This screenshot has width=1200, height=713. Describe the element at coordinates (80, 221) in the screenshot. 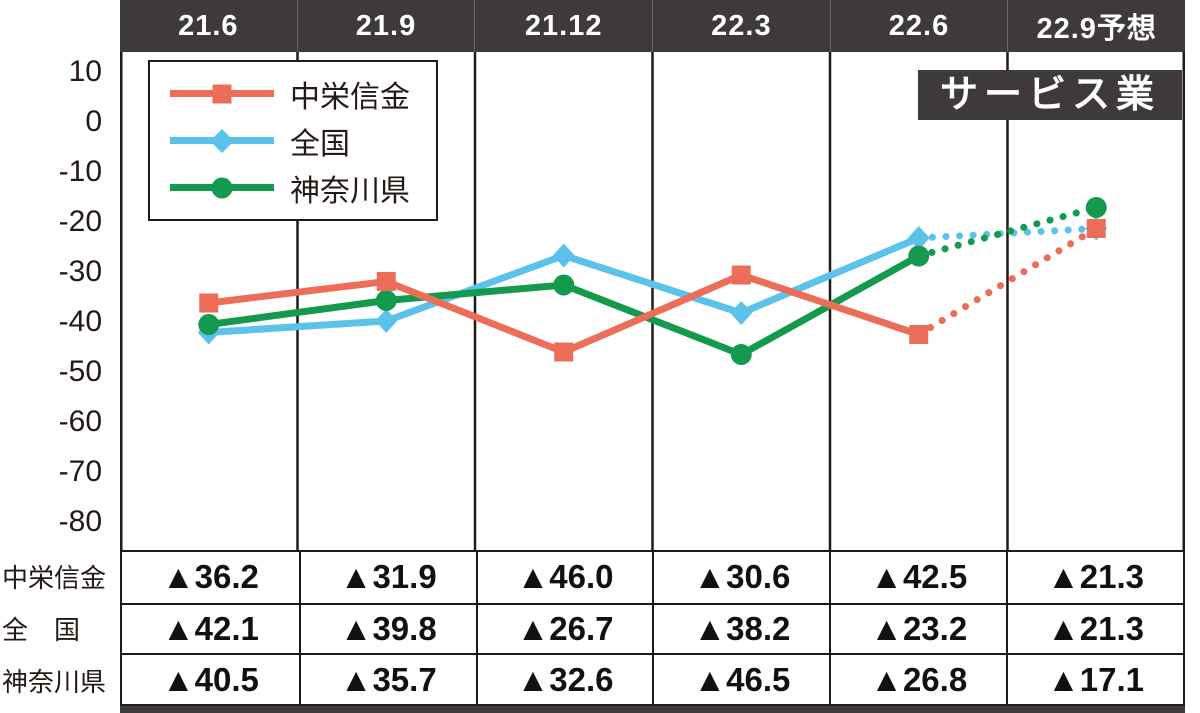

I see `y-tick--20: -20` at that location.